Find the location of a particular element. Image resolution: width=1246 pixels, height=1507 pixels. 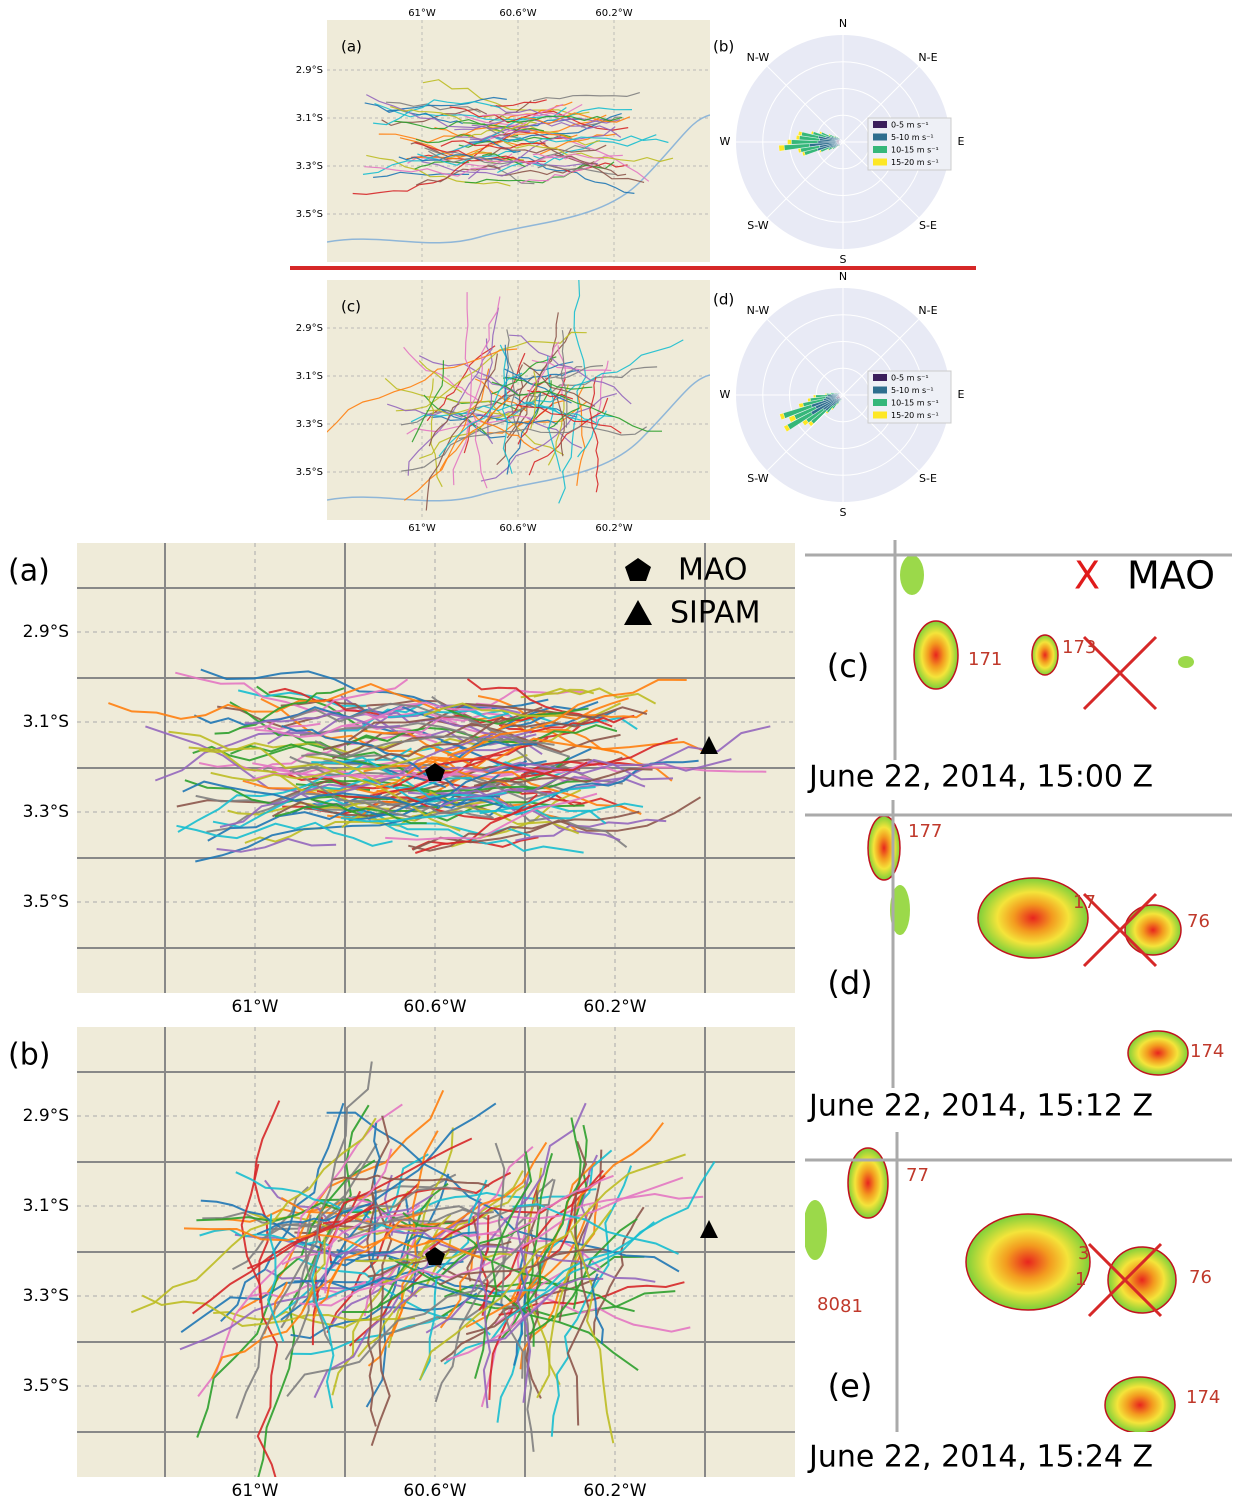

rose-direction: S-E is located at coordinates (928, 225).